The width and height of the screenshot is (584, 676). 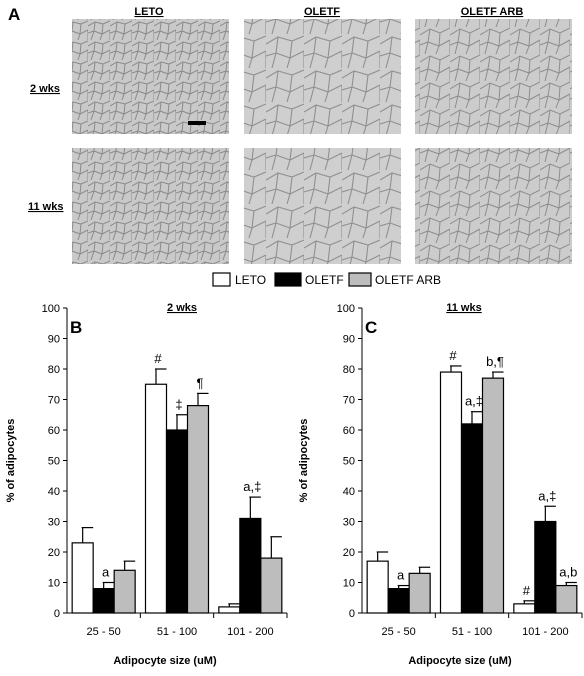 I want to click on legend-label-oletf: OLETF, so click(x=324, y=280).